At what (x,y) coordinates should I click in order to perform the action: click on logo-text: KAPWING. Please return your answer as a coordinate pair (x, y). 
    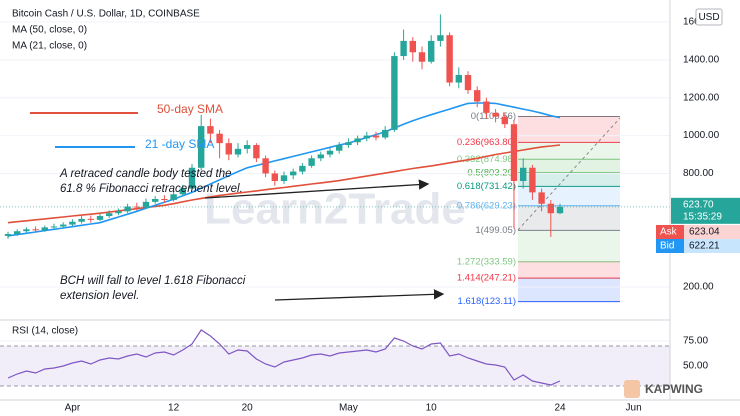
    Looking at the image, I should click on (674, 389).